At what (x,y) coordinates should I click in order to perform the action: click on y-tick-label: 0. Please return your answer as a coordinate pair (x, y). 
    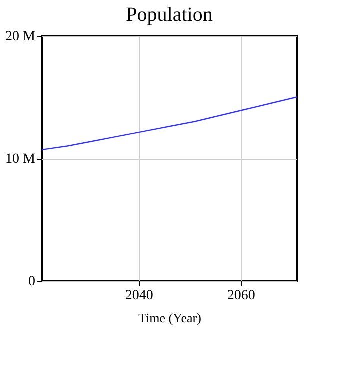
    Looking at the image, I should click on (32, 282).